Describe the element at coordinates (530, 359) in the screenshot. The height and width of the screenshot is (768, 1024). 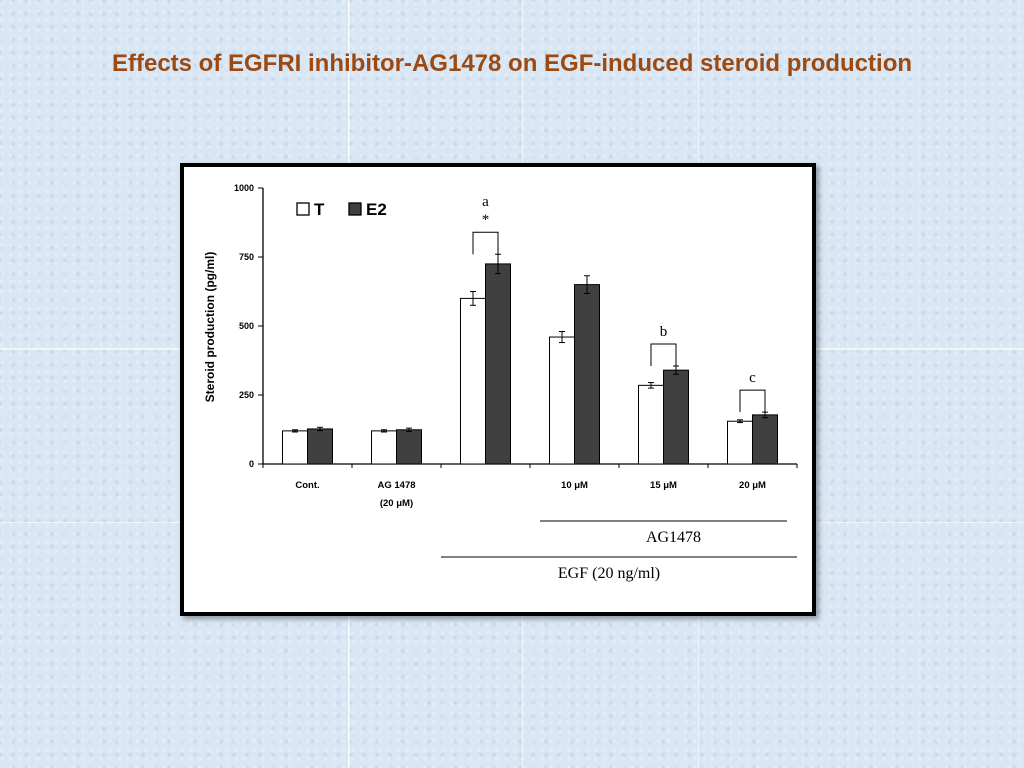
I see `chart-bars` at that location.